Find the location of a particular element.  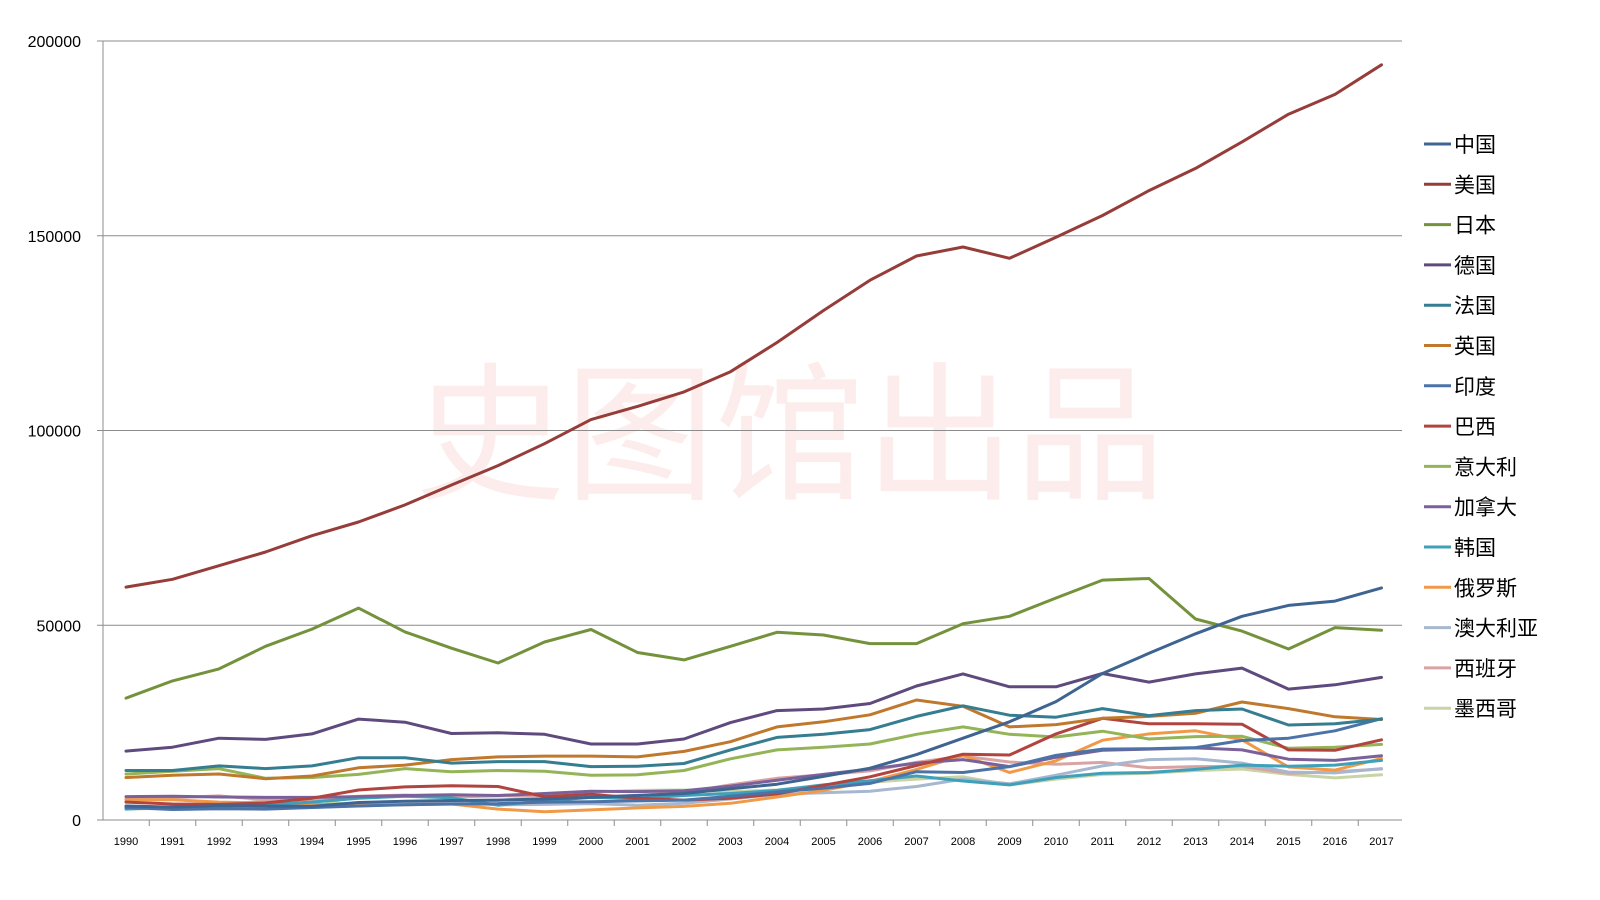

x-tick-label: 1998 is located at coordinates (498, 842).